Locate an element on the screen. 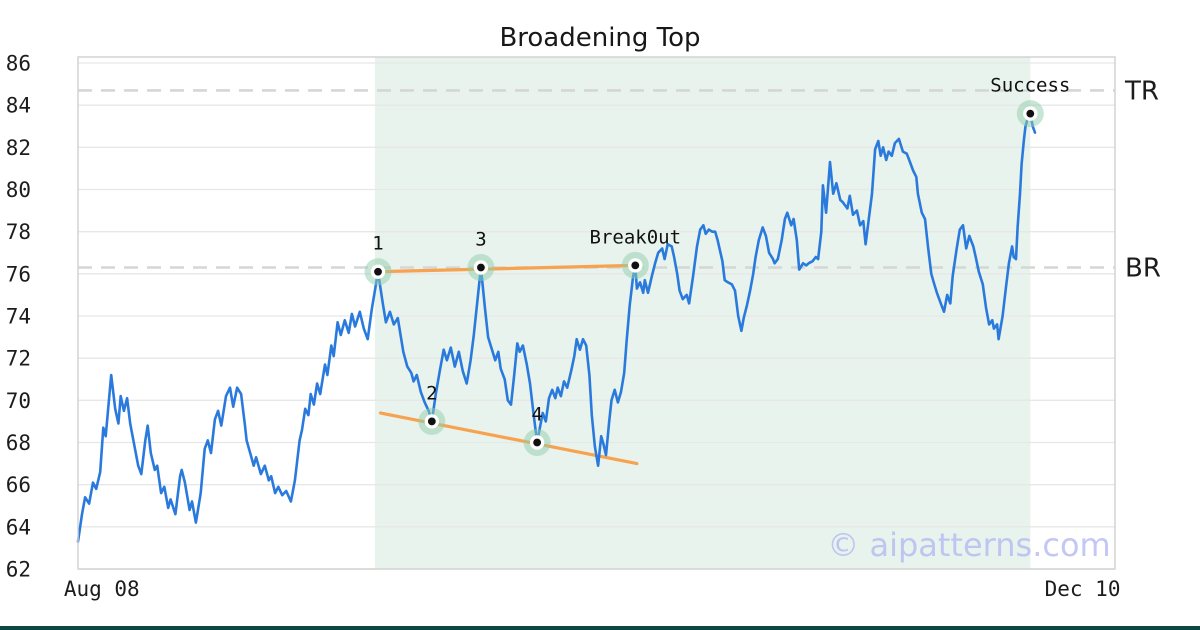  chart-title: Broadening Top is located at coordinates (599, 38).